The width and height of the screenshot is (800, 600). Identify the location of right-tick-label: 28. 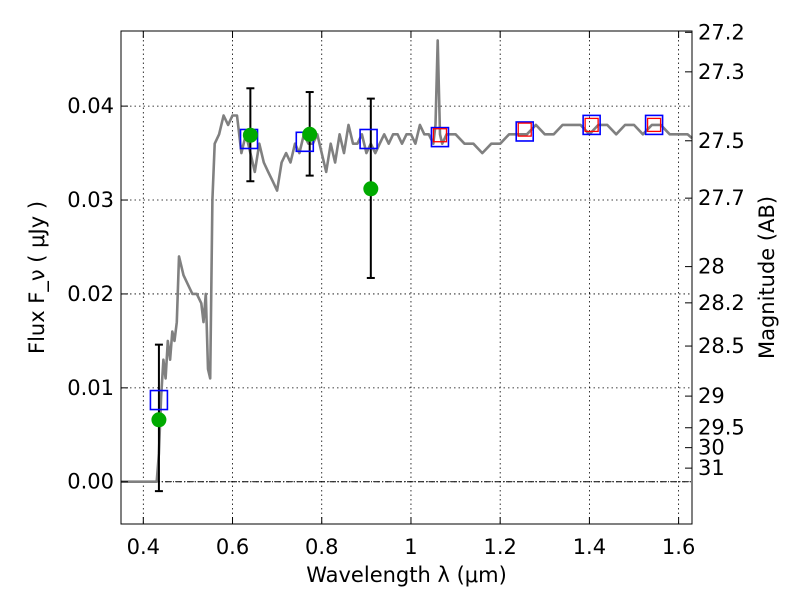
(711, 267).